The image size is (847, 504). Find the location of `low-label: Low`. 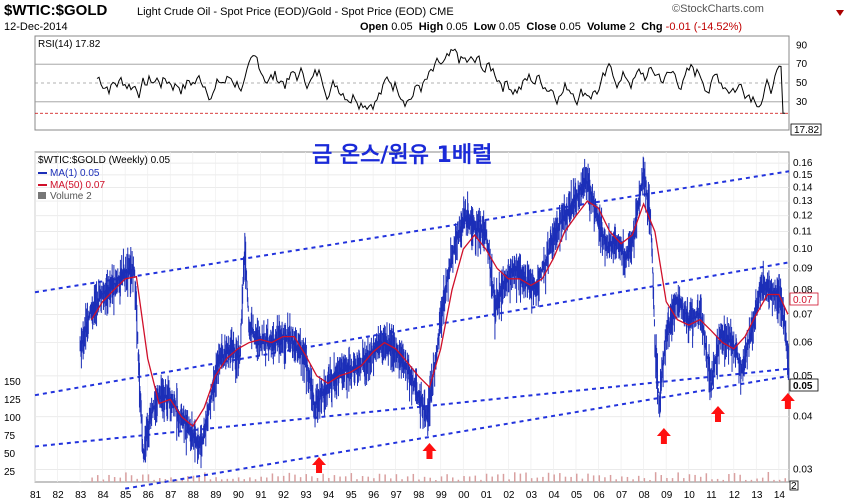

low-label: Low is located at coordinates (484, 27).